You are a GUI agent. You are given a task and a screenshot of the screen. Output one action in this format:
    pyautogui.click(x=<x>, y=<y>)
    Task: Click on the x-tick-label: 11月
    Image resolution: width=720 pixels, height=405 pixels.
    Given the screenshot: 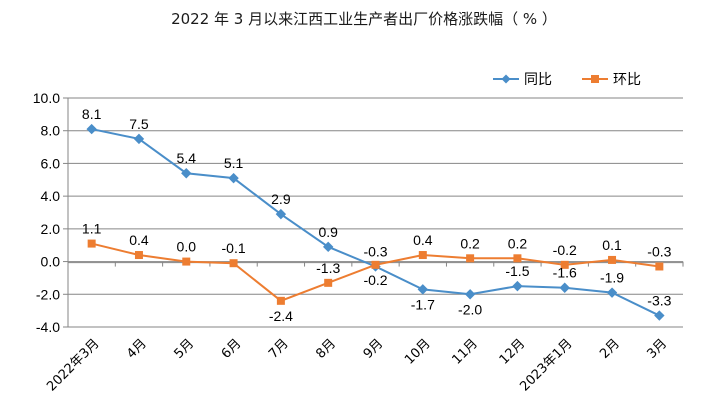 What is the action you would take?
    pyautogui.click(x=464, y=351)
    